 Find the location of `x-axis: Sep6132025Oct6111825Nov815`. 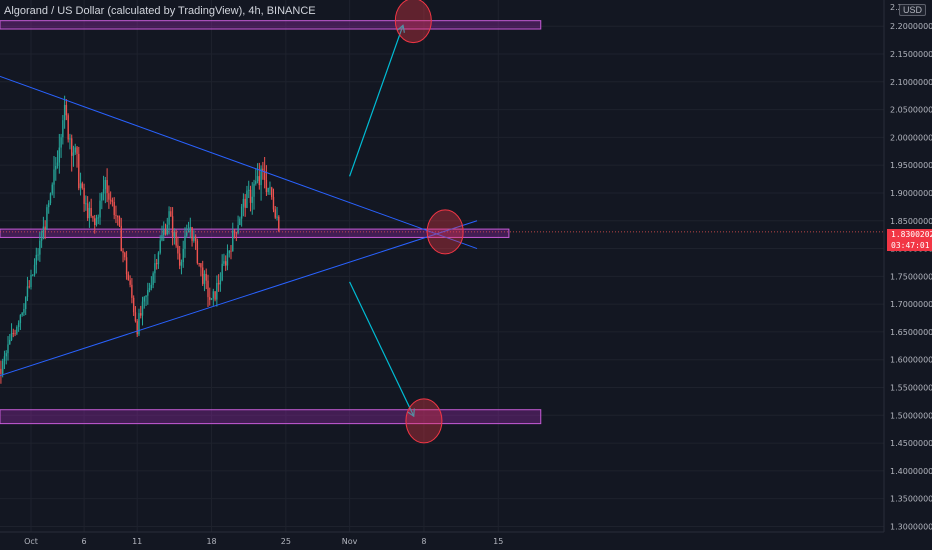

x-axis: Sep6132025Oct6111825Nov815 is located at coordinates (251, 541).